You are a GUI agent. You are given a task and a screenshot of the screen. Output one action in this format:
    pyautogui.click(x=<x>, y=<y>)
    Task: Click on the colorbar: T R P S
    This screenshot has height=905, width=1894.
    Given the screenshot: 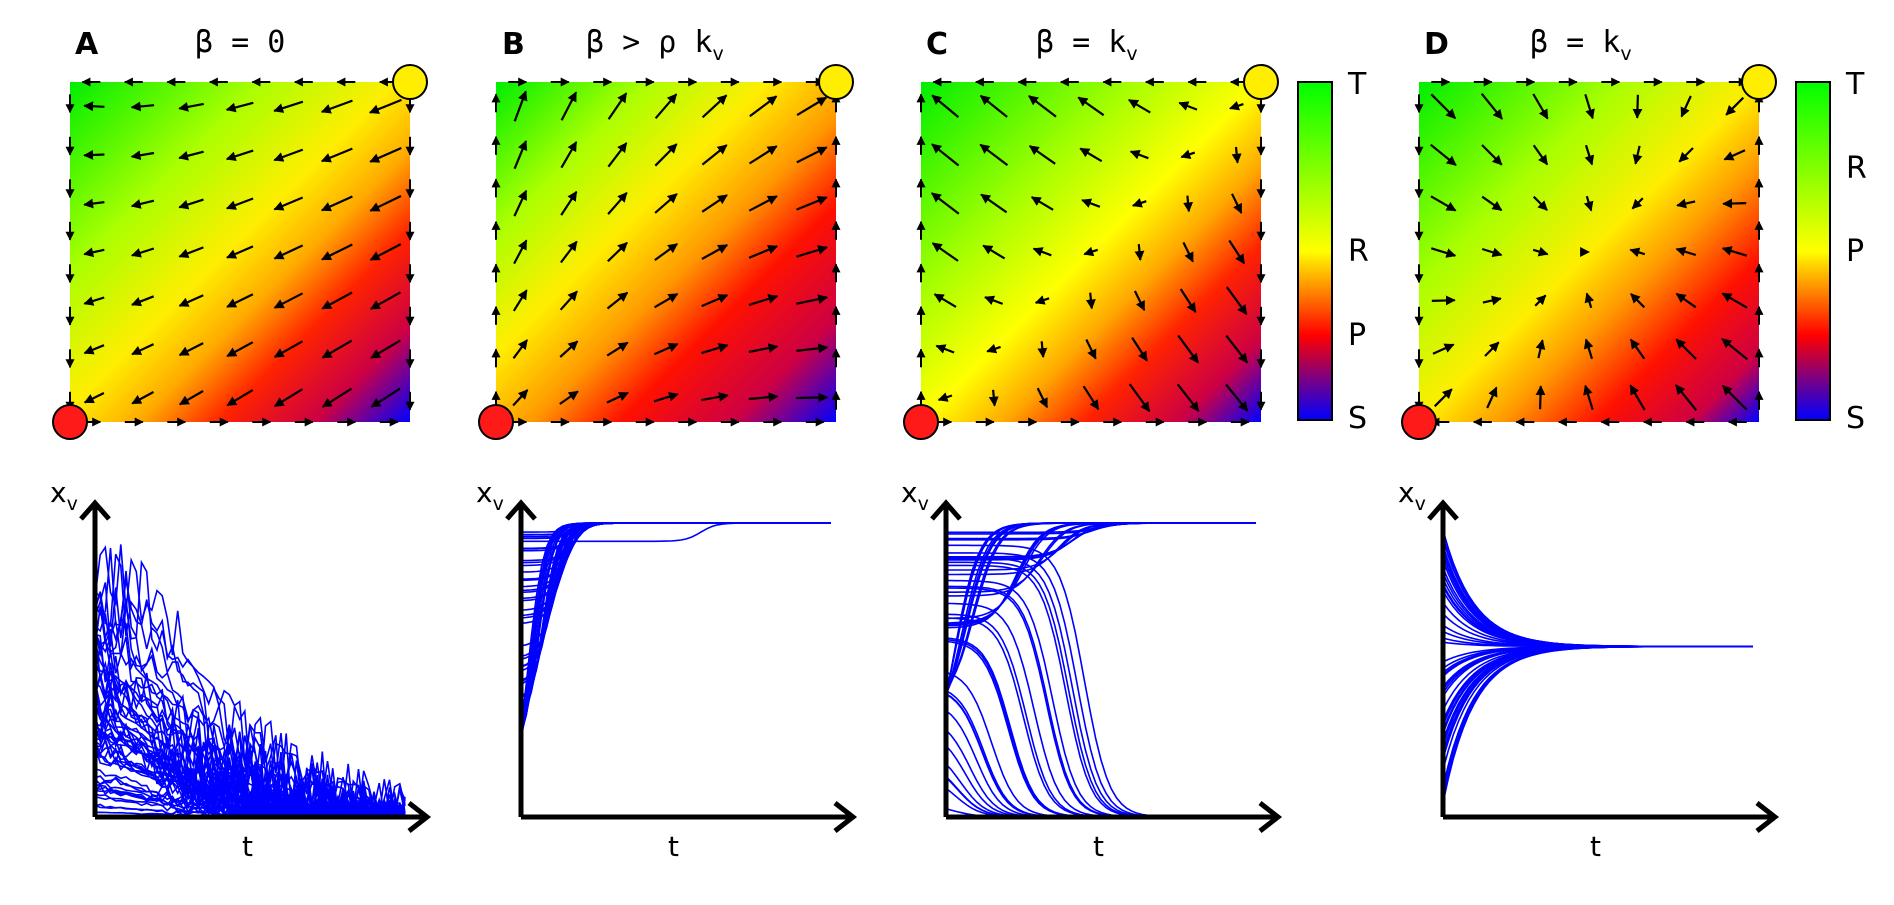 What is the action you would take?
    pyautogui.click(x=1831, y=251)
    